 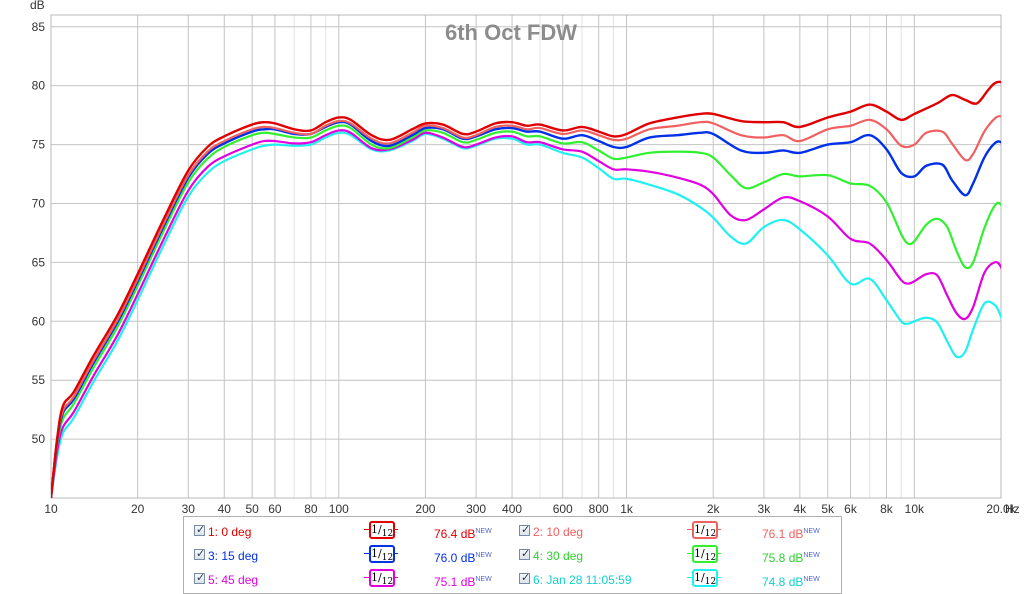 I want to click on chart-title: 6th Oct FDW, so click(x=511, y=32).